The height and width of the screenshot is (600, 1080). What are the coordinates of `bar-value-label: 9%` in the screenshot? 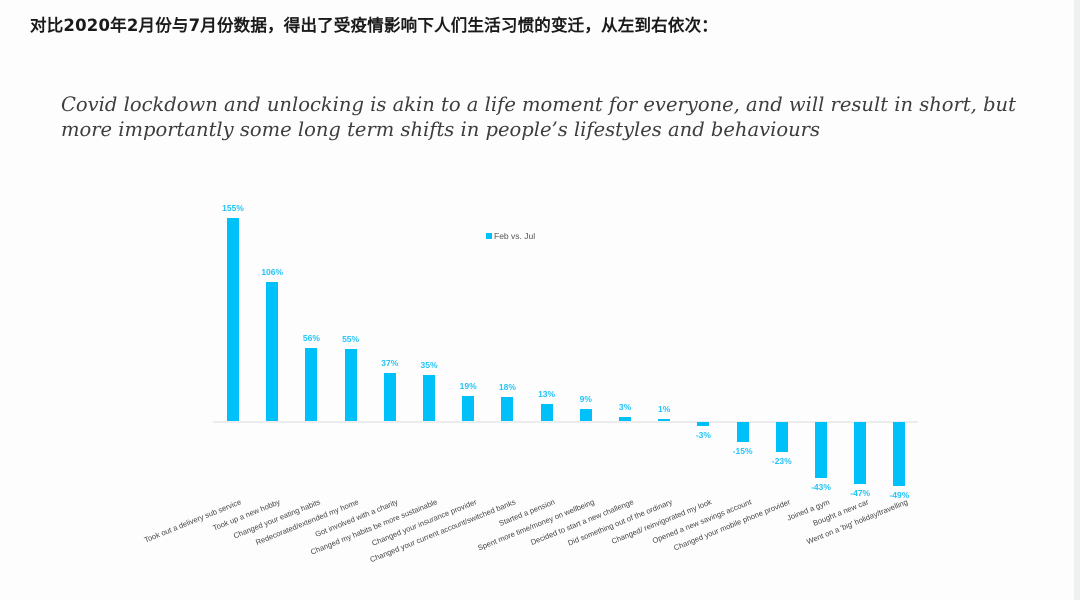 It's located at (585, 399).